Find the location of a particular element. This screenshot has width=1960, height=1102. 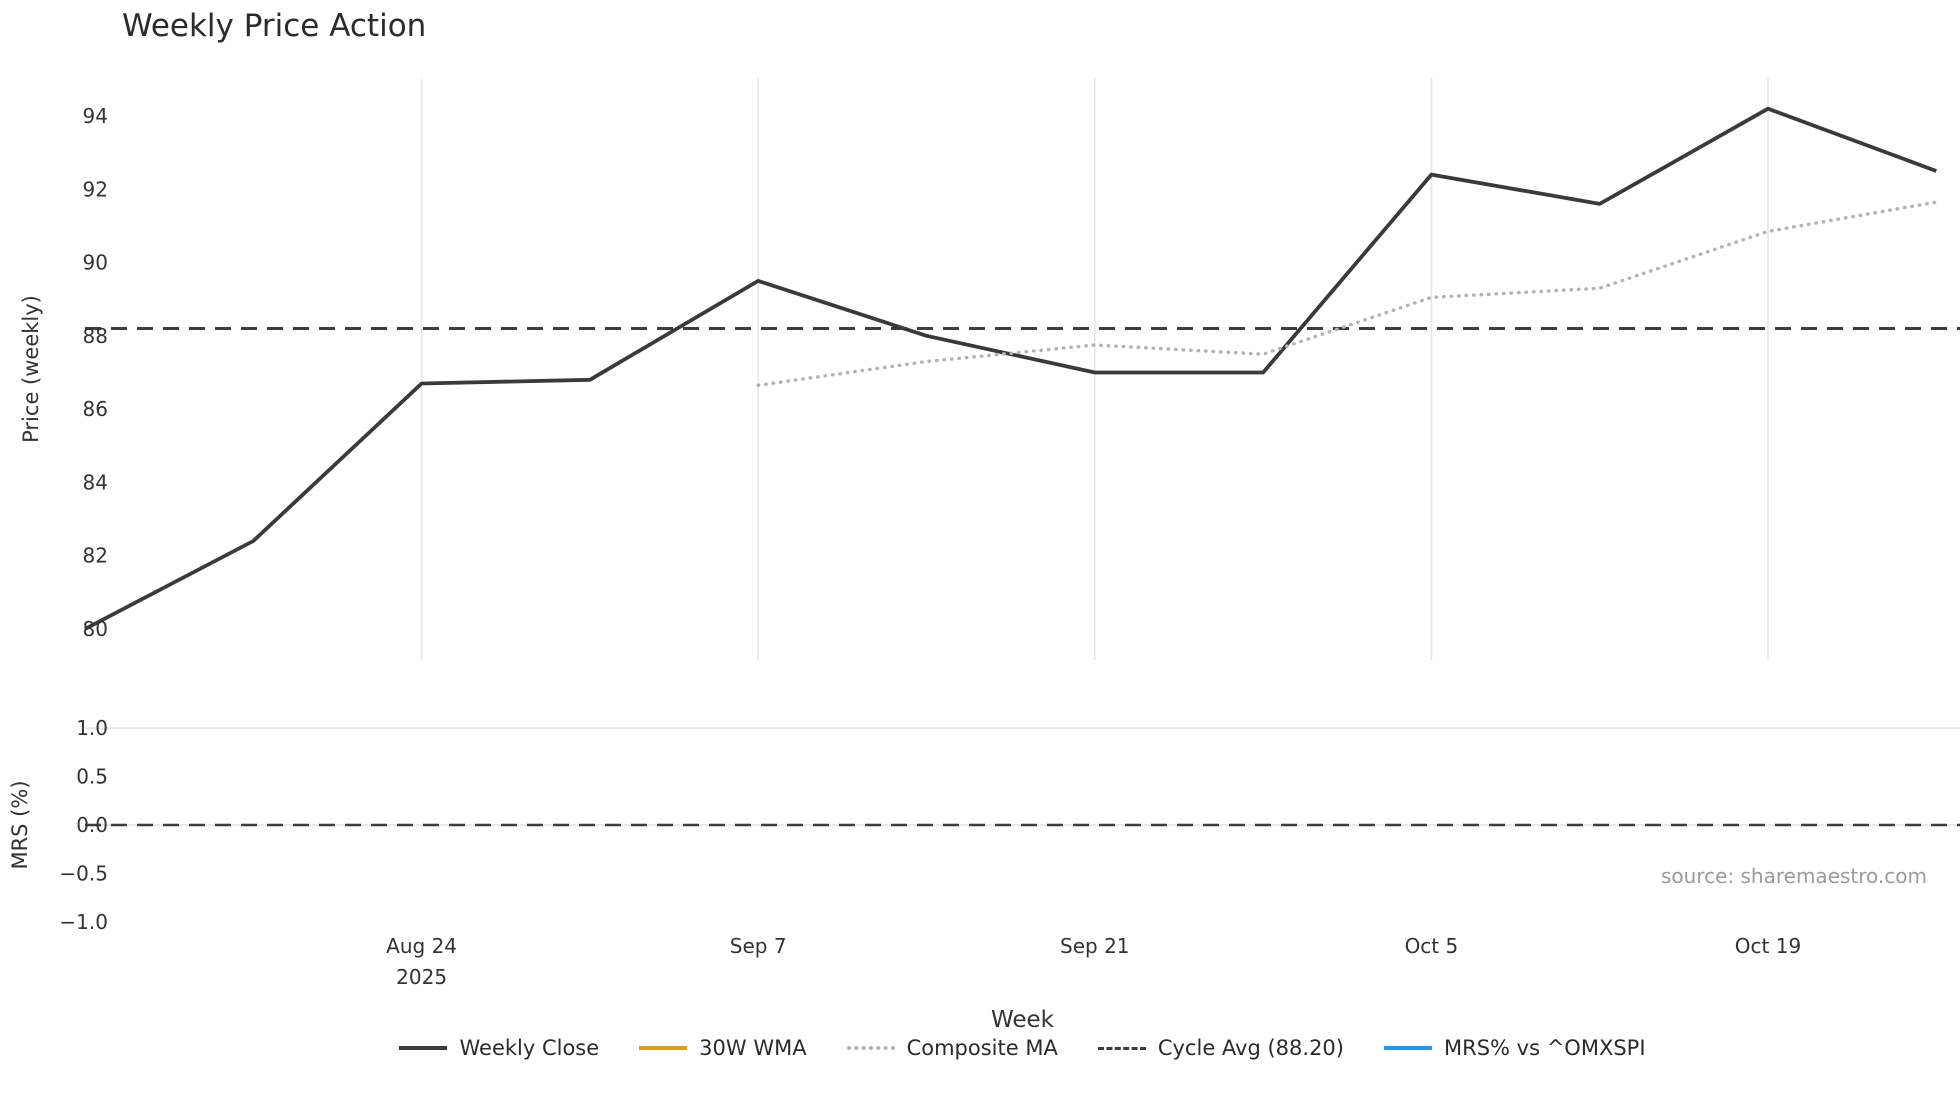

x-tick-label: Sep 7 is located at coordinates (758, 946).